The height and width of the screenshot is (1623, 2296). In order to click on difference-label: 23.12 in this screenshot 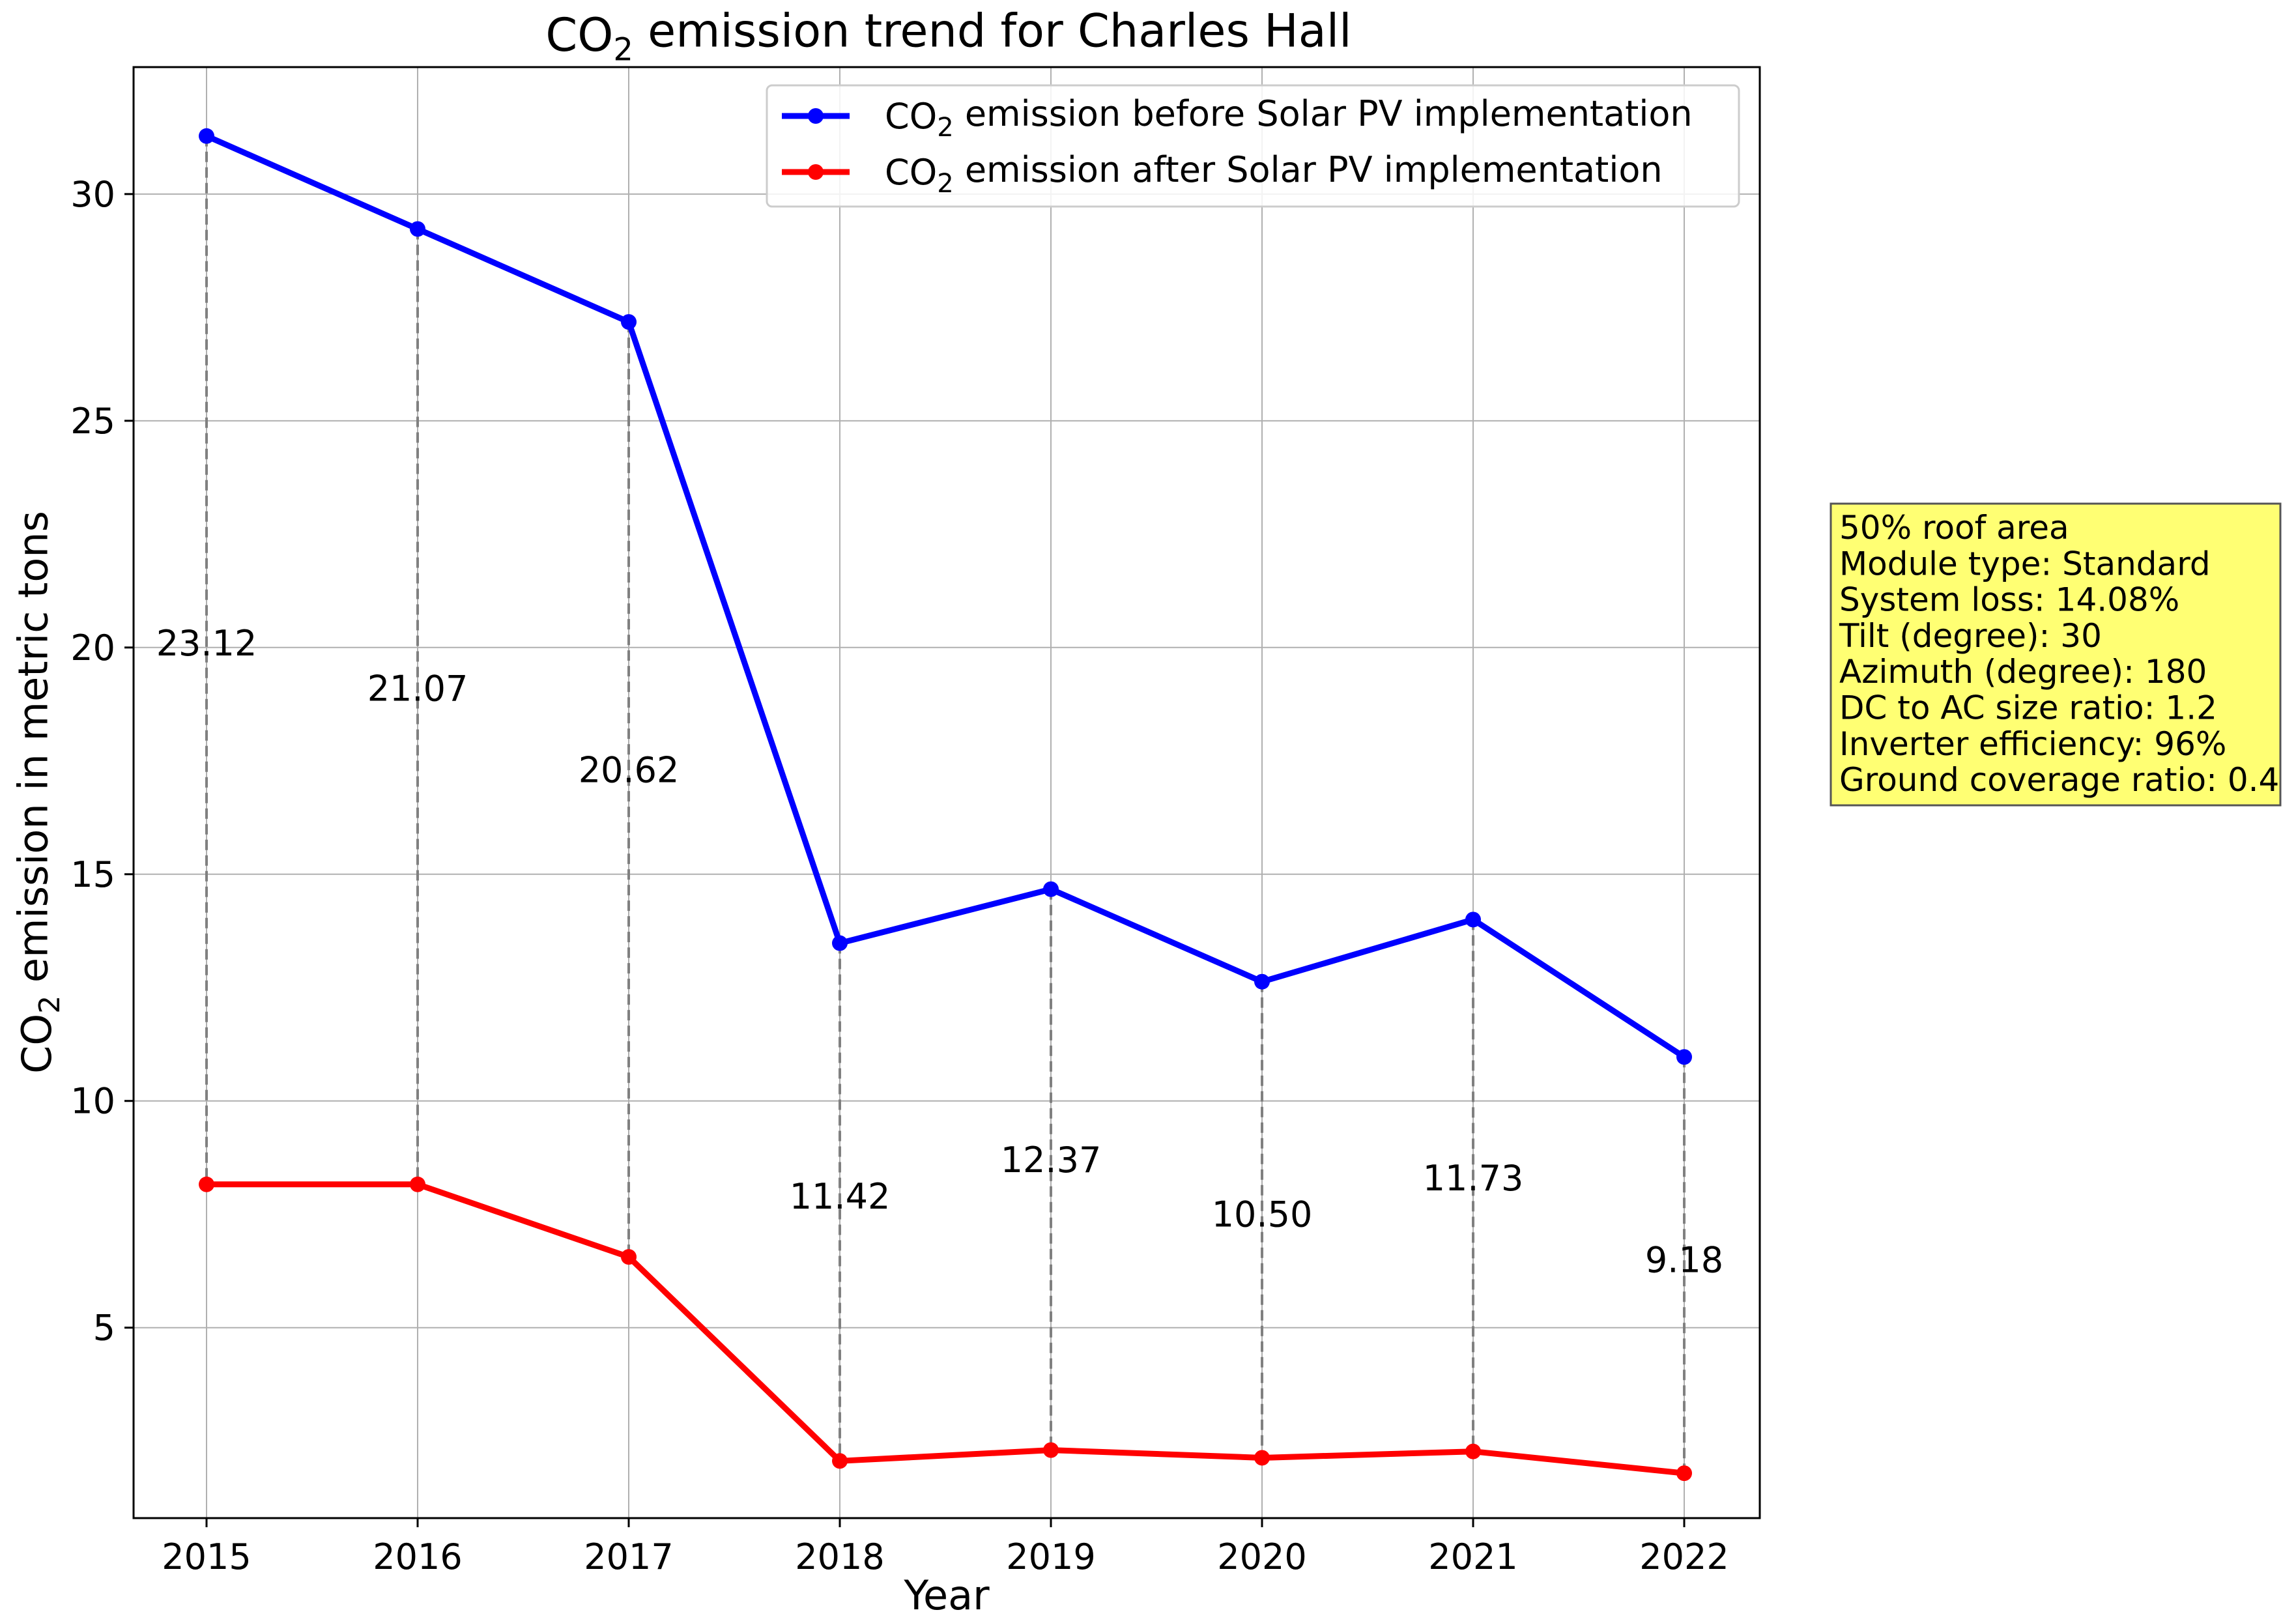, I will do `click(206, 643)`.